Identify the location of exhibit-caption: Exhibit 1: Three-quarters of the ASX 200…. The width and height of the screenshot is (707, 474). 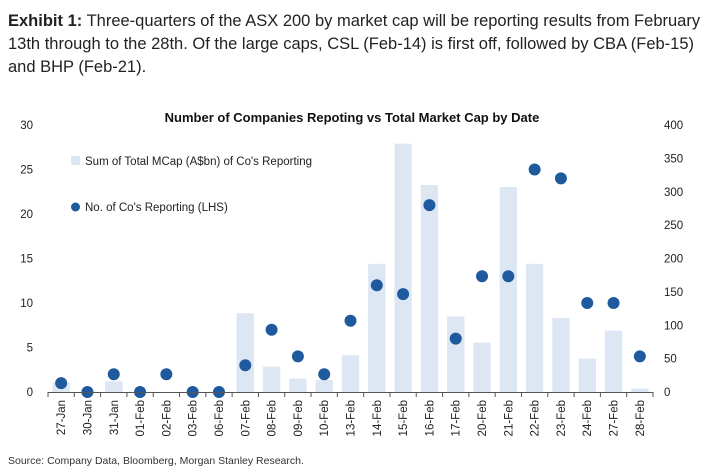
(355, 44).